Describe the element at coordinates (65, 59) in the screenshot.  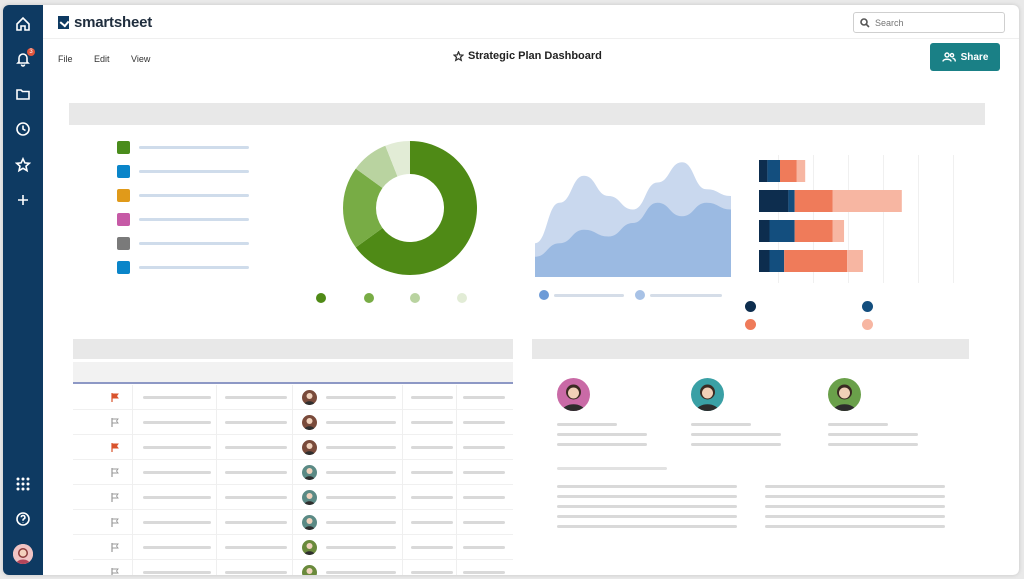
I see `menu-file: File` at that location.